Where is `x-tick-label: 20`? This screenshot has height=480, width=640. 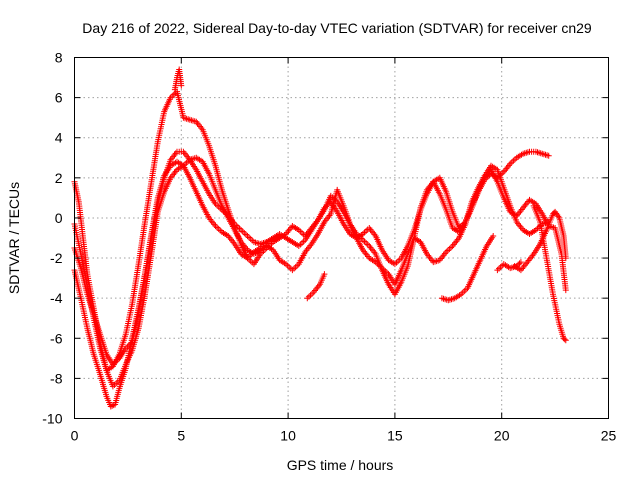
x-tick-label: 20 is located at coordinates (502, 436).